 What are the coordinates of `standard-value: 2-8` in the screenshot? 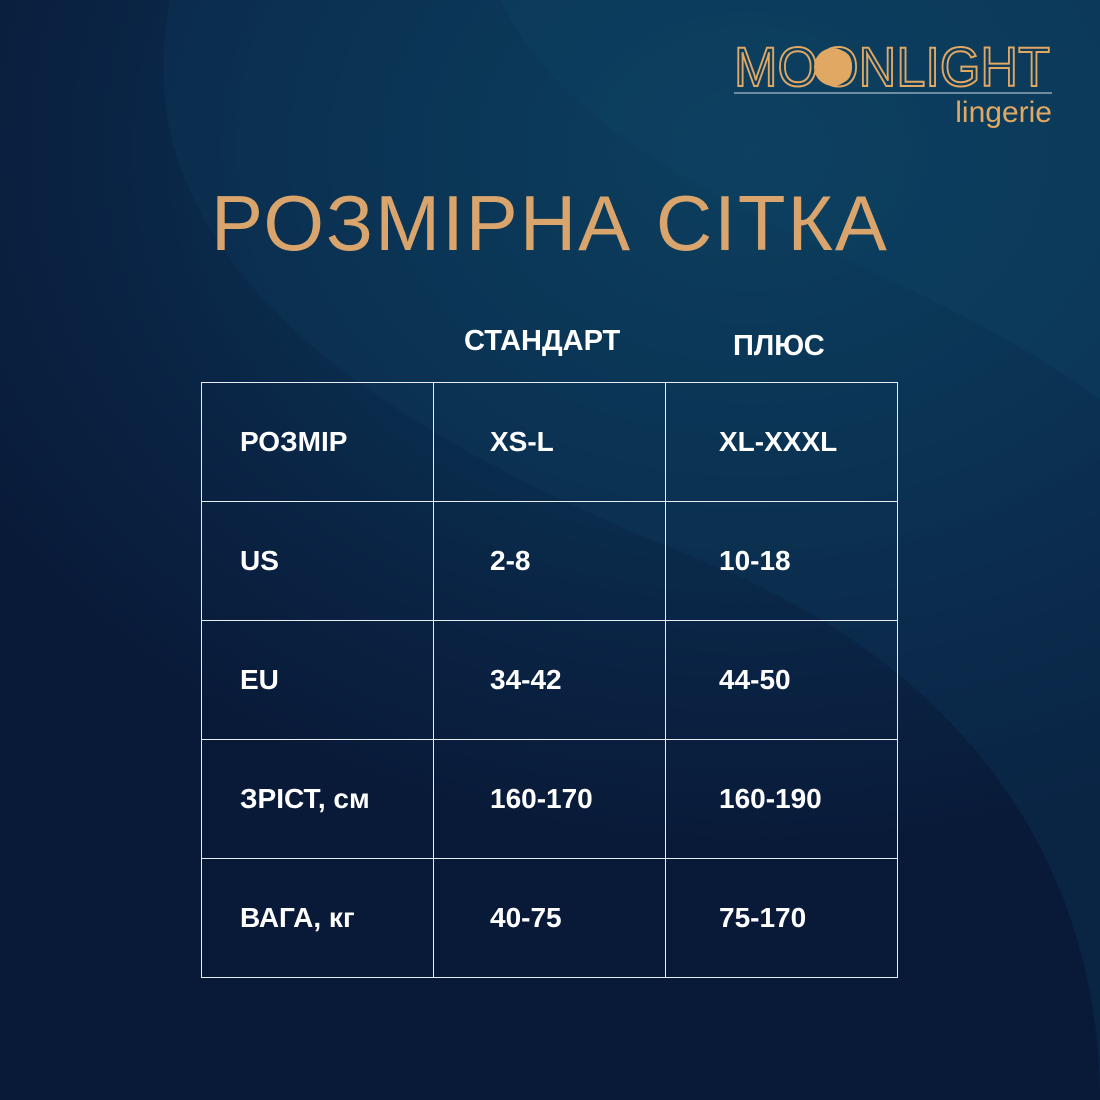 It's located at (549, 561).